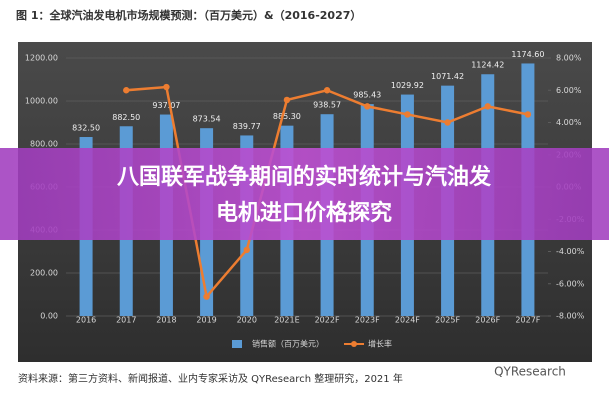  I want to click on y-tick-label: 200.00, so click(44, 273).